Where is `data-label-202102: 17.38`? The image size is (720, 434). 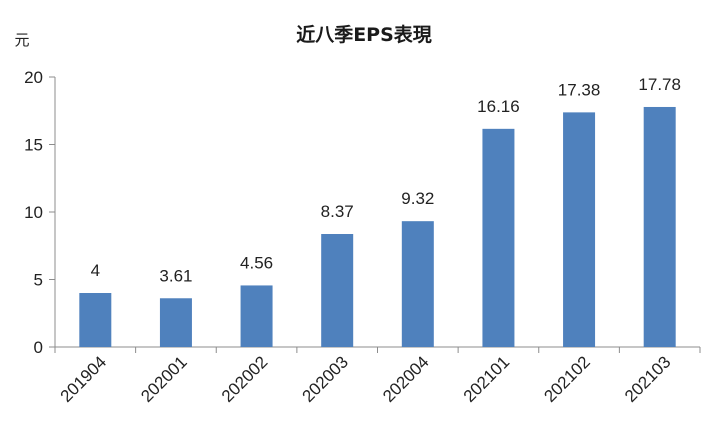
data-label-202102: 17.38 is located at coordinates (579, 89).